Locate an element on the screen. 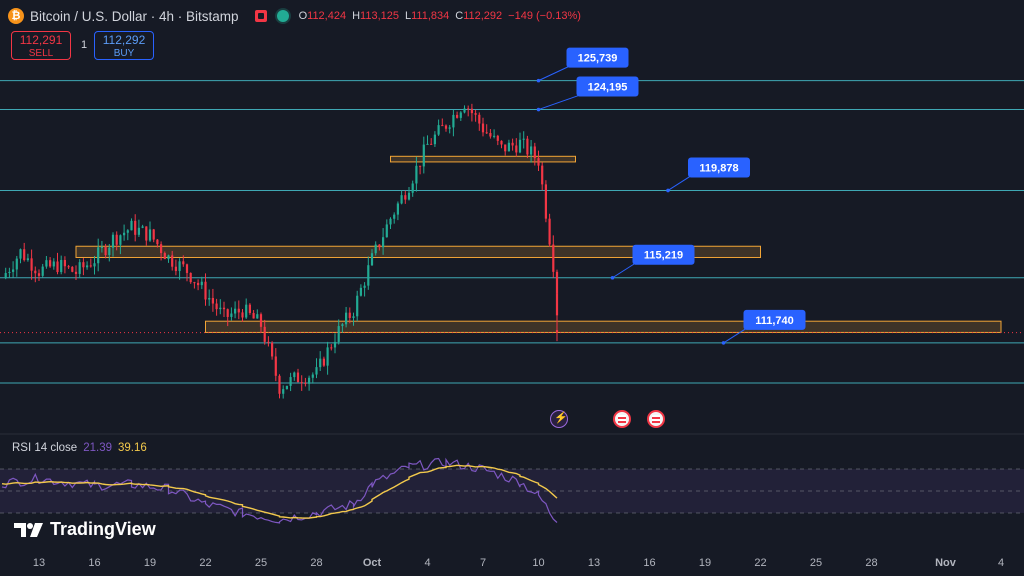 The image size is (1024, 576). rsi-ma-line is located at coordinates (279, 491).